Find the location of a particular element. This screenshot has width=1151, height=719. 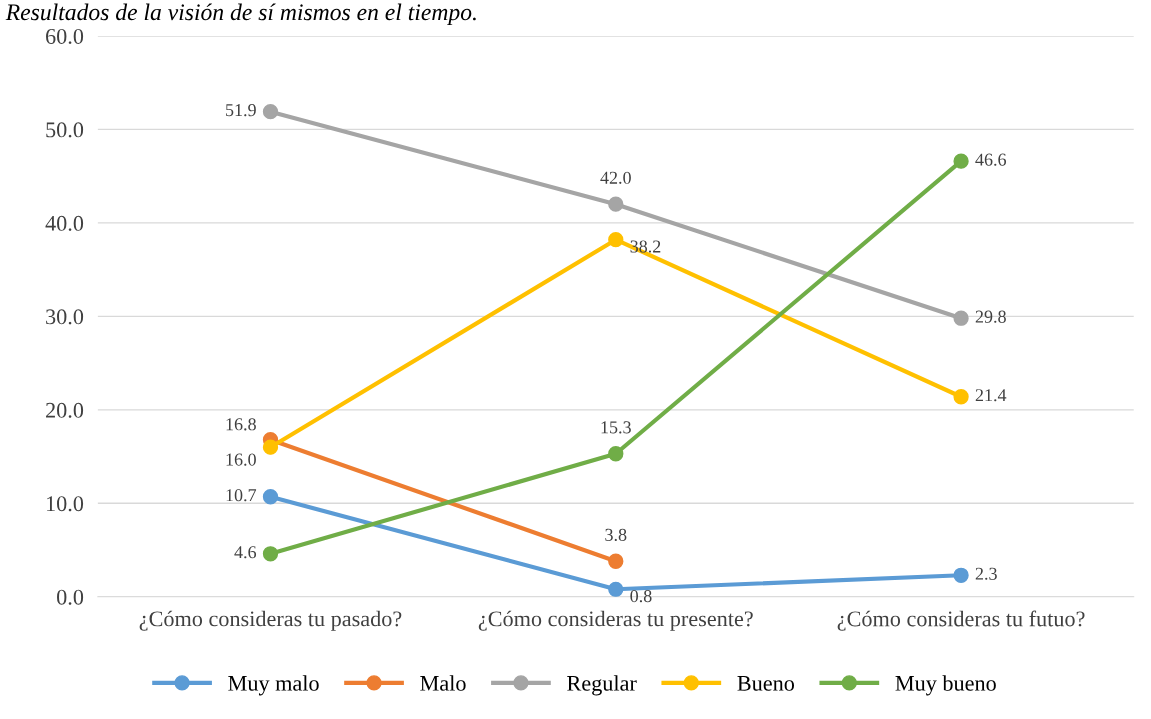

legend-label: Muy malo is located at coordinates (273, 685).